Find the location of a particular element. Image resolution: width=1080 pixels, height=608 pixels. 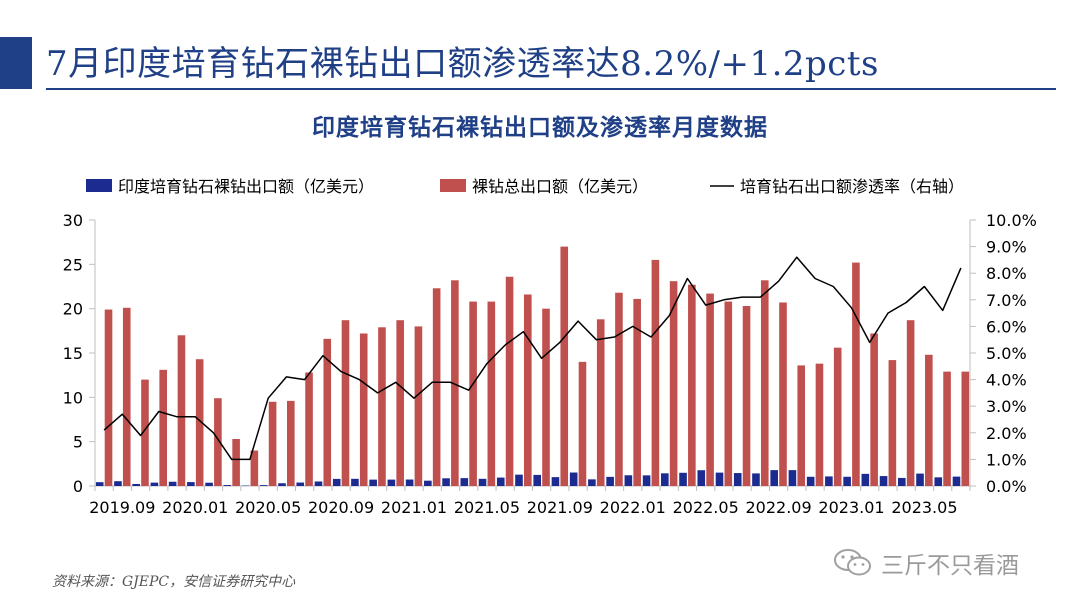

x-tick-label: 2021.01 is located at coordinates (414, 507).